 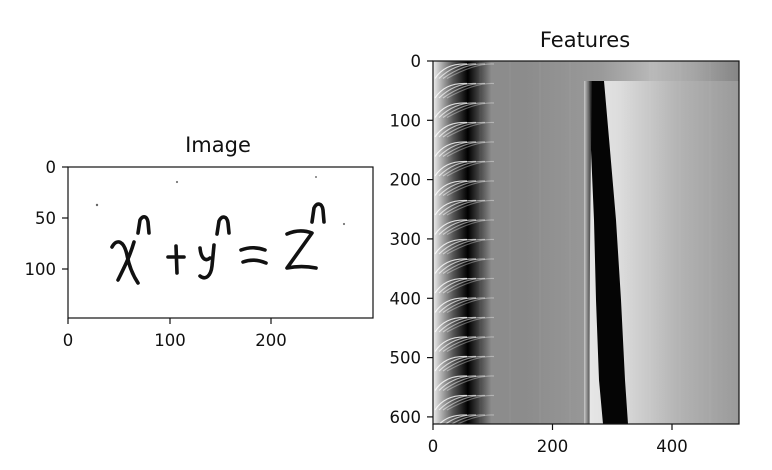 I want to click on features-y-tick: 400, so click(x=406, y=298).